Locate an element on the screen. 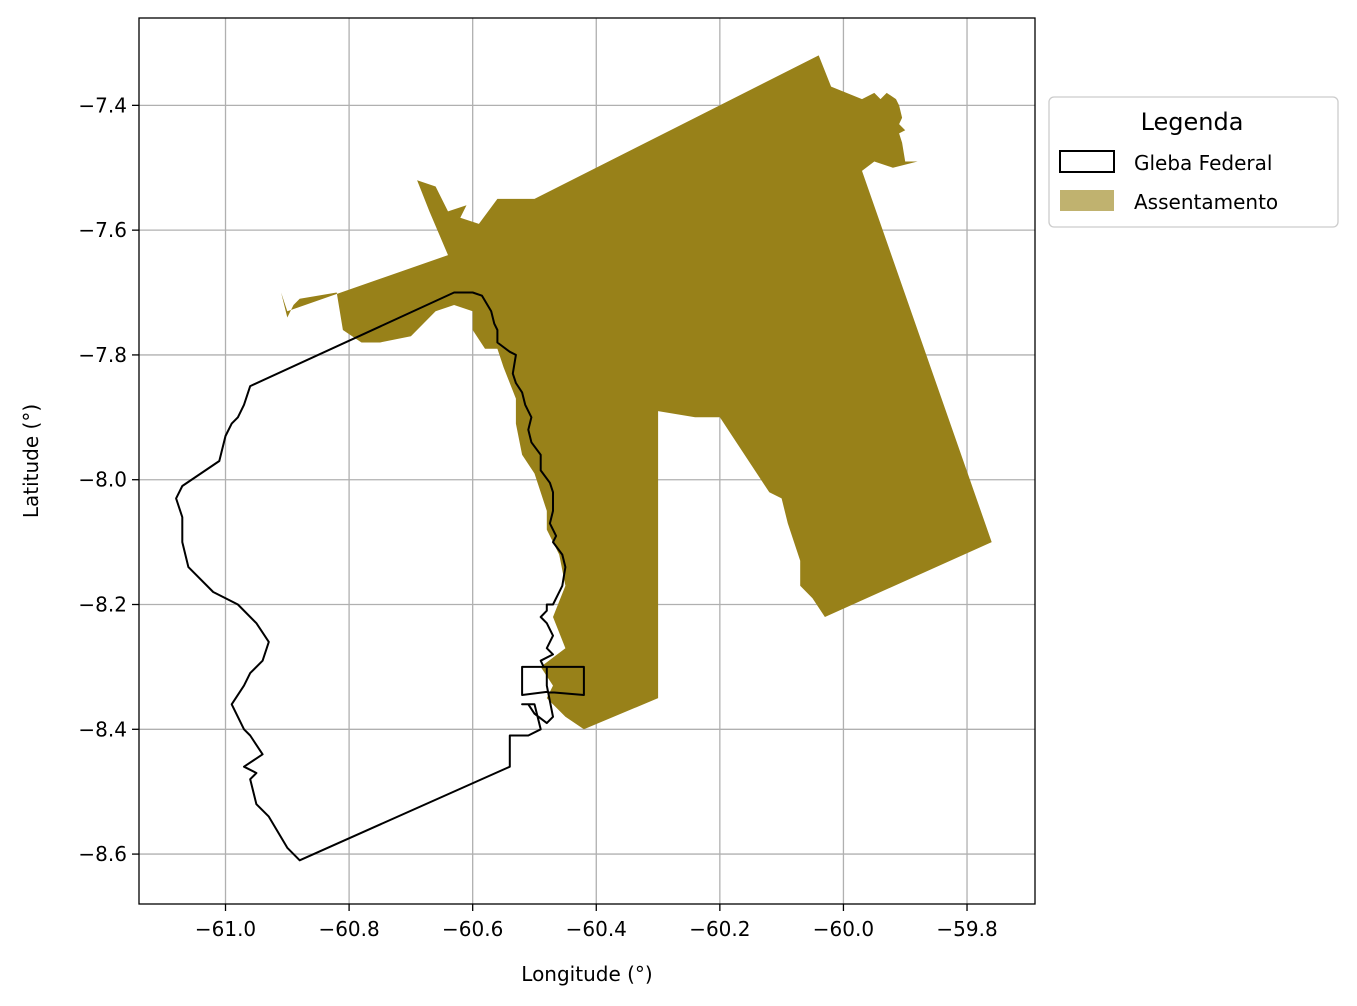 This screenshot has height=1006, width=1357. legend: Legenda Gleba Federal Assentamento is located at coordinates (1193, 162).